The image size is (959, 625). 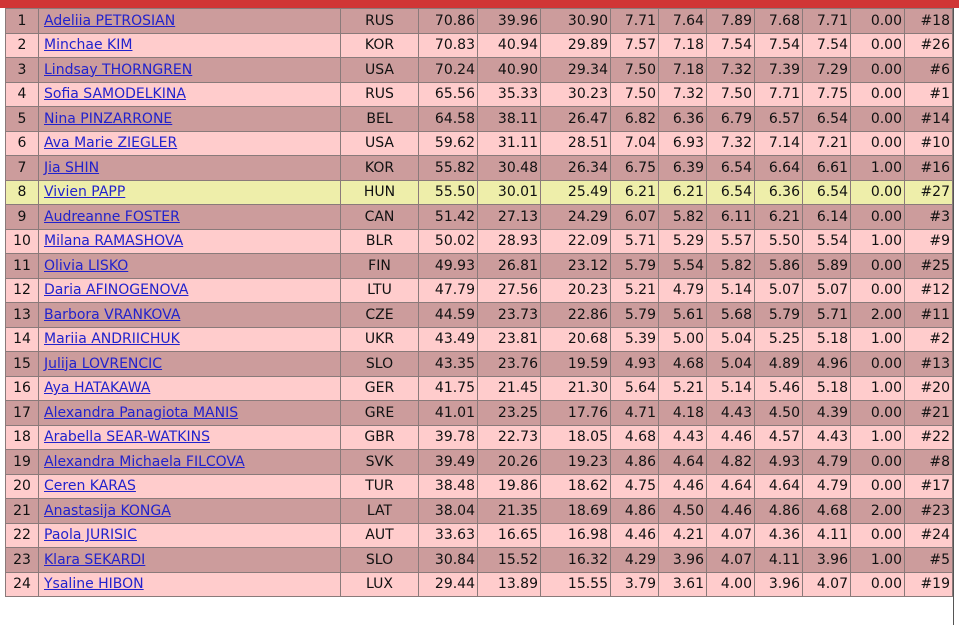 What do you see at coordinates (379, 339) in the screenshot?
I see `nation-cell: UKR` at bounding box center [379, 339].